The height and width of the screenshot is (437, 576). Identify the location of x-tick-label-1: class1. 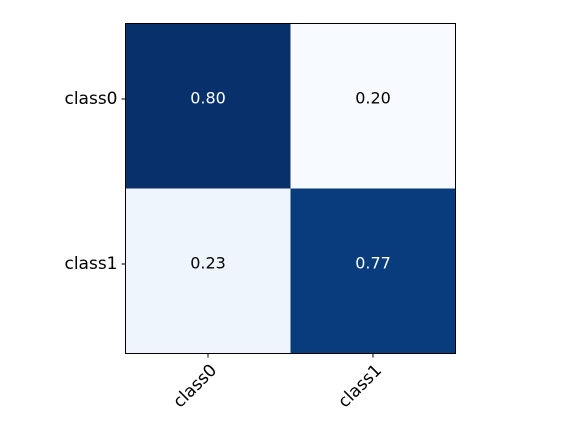
(360, 386).